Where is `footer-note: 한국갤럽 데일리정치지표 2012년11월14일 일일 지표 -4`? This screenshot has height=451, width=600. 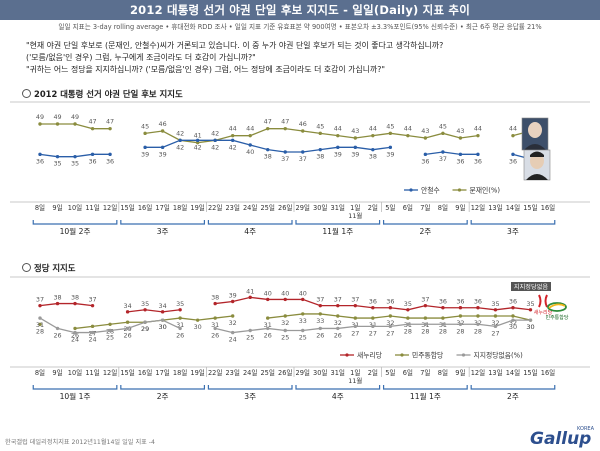 footer-note: 한국갤럽 데일리정치지표 2012년11월14일 일일 지표 -4 is located at coordinates (80, 442).